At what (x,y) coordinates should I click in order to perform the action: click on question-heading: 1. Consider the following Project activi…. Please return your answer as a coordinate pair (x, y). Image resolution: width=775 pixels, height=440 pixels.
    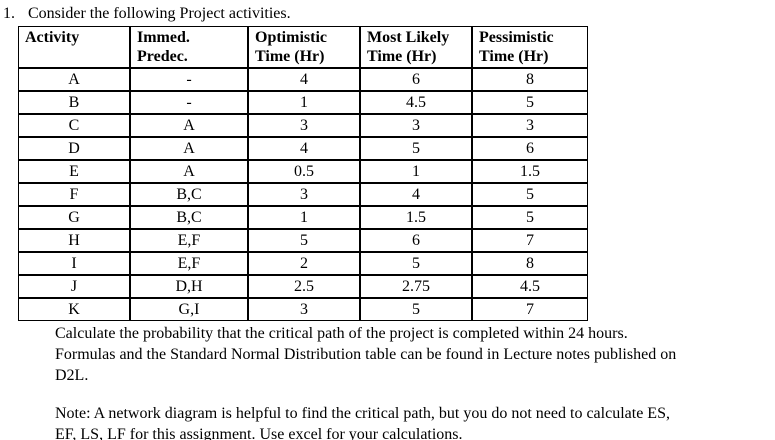
    Looking at the image, I should click on (387, 12).